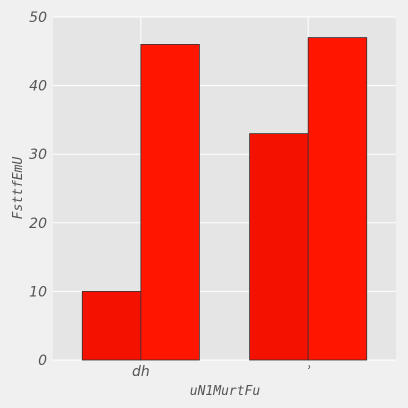 This screenshot has width=408, height=408. I want to click on y-tick-label: 10, so click(38, 292).